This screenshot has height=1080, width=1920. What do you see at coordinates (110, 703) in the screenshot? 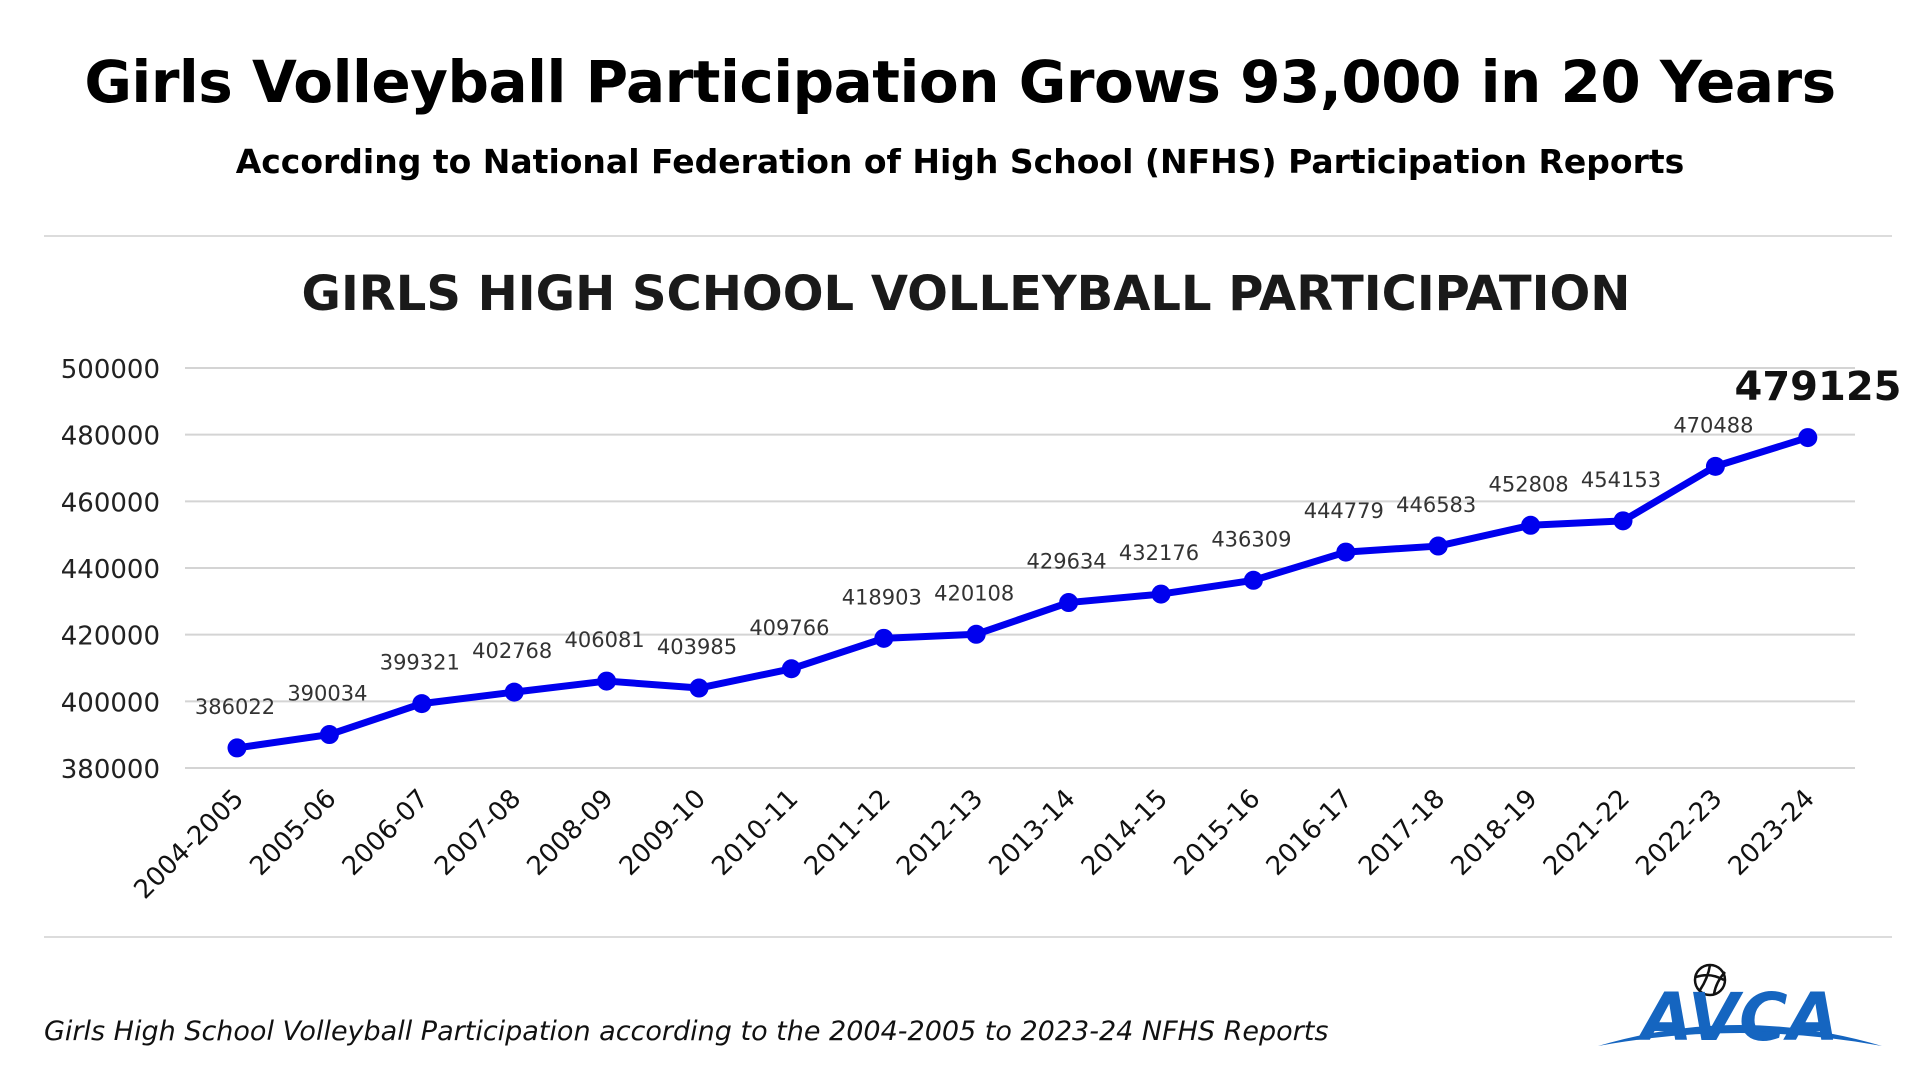
I see `y-tick-label: 400000` at bounding box center [110, 703].